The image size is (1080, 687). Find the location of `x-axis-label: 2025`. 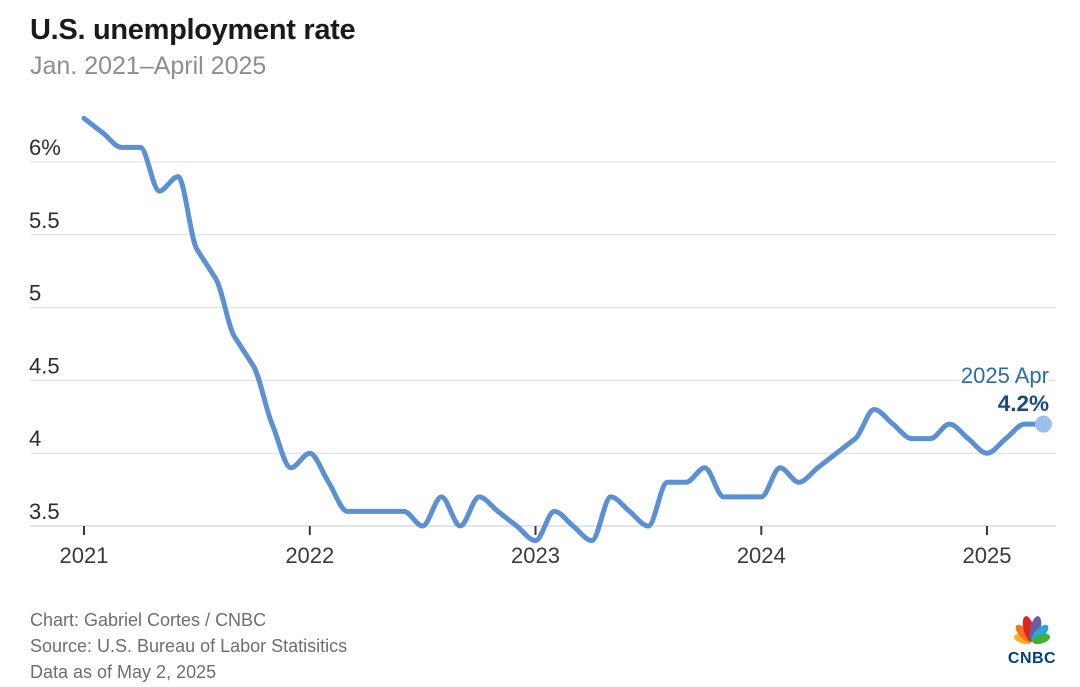

x-axis-label: 2025 is located at coordinates (987, 555).